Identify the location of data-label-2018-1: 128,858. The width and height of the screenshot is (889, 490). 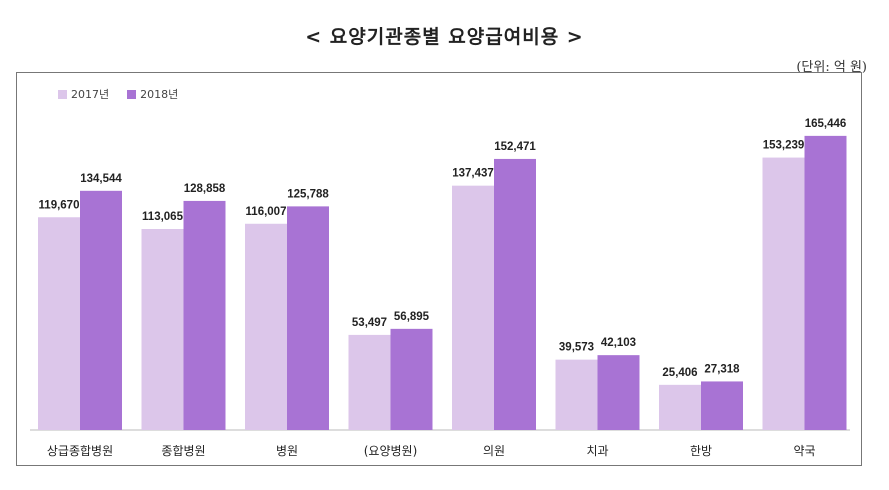
(205, 189).